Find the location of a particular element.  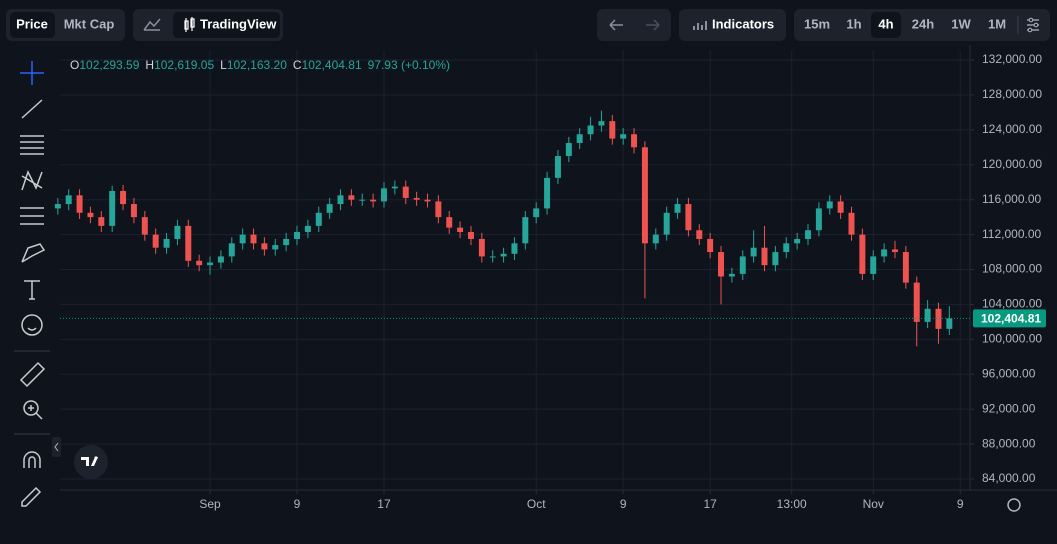

collapse-btn is located at coordinates (56, 447).